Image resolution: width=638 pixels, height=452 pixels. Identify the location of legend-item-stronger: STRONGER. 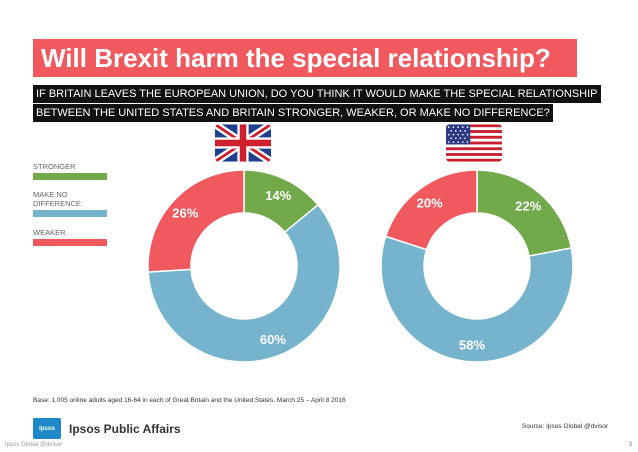
(78, 171).